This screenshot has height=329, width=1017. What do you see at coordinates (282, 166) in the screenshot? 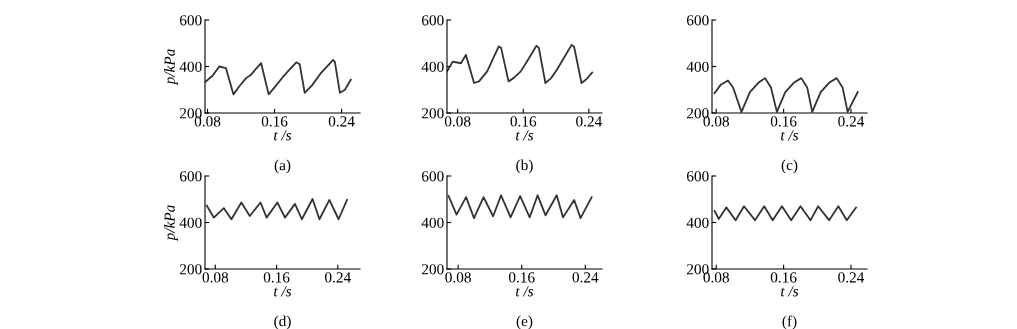
I see `text: (a)` at bounding box center [282, 166].